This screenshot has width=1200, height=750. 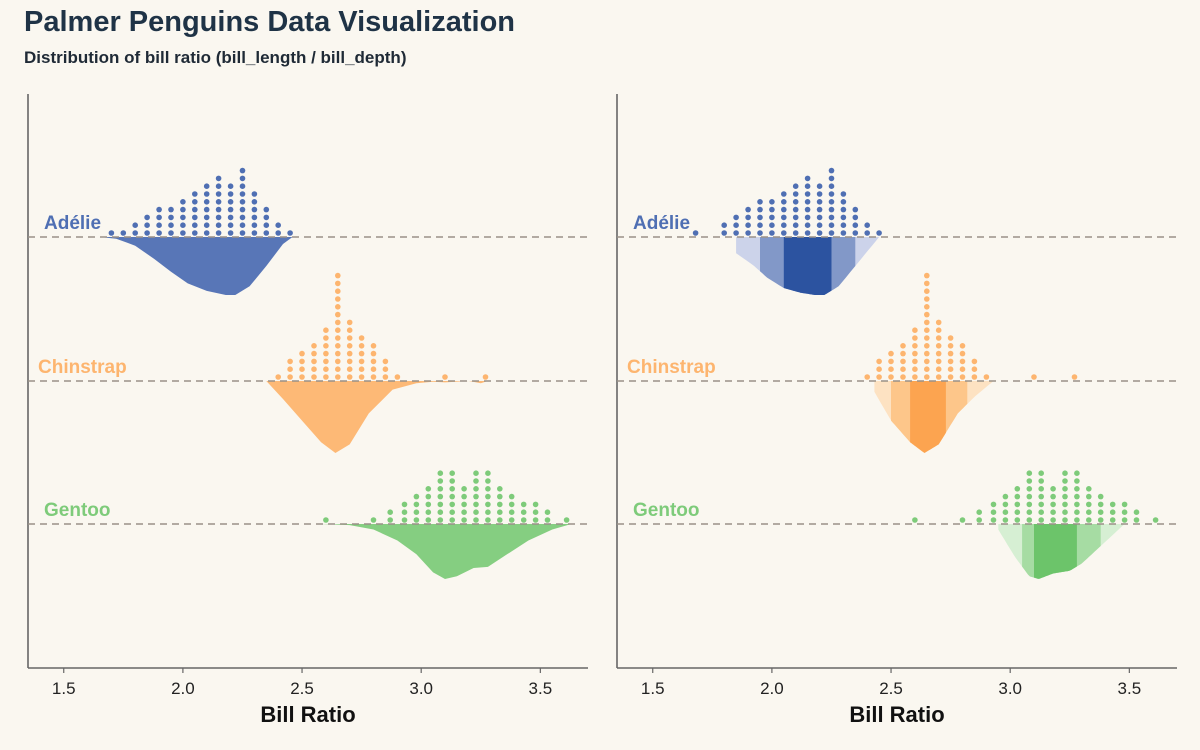 I want to click on species-label: Chinstrap, so click(x=82, y=367).